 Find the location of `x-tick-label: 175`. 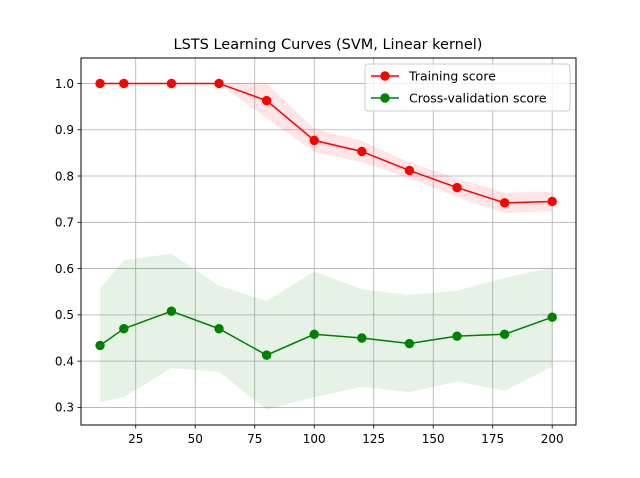

x-tick-label: 175 is located at coordinates (492, 439).